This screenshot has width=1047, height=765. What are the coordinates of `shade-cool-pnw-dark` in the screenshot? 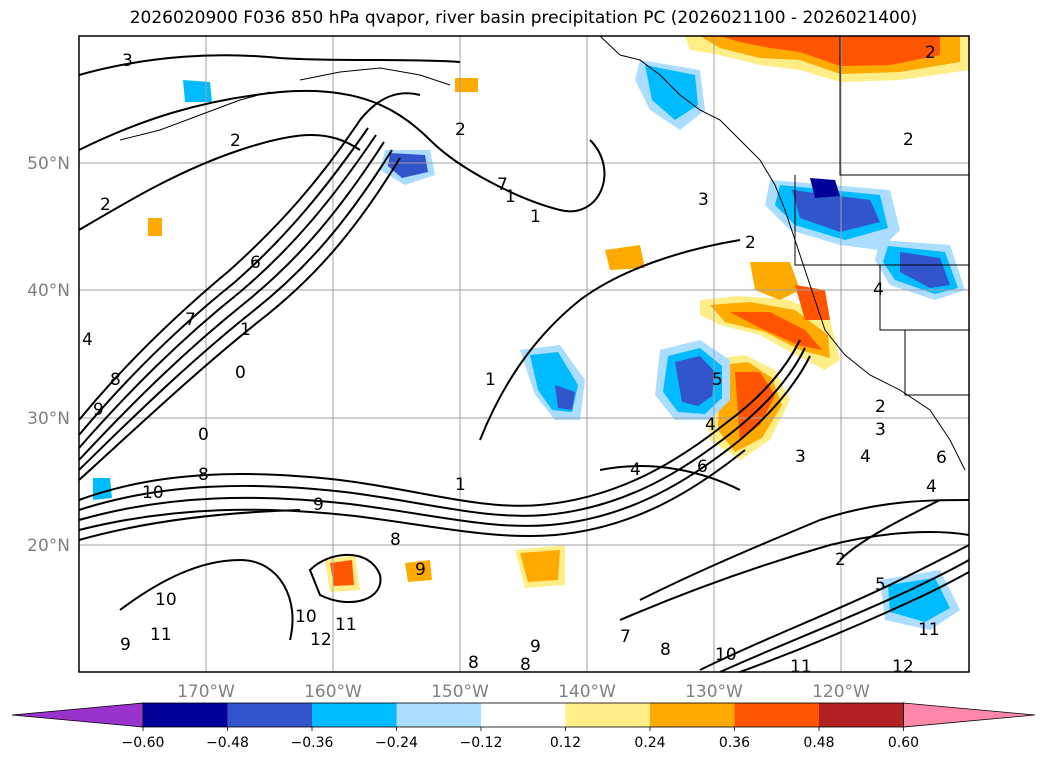 It's located at (825, 188).